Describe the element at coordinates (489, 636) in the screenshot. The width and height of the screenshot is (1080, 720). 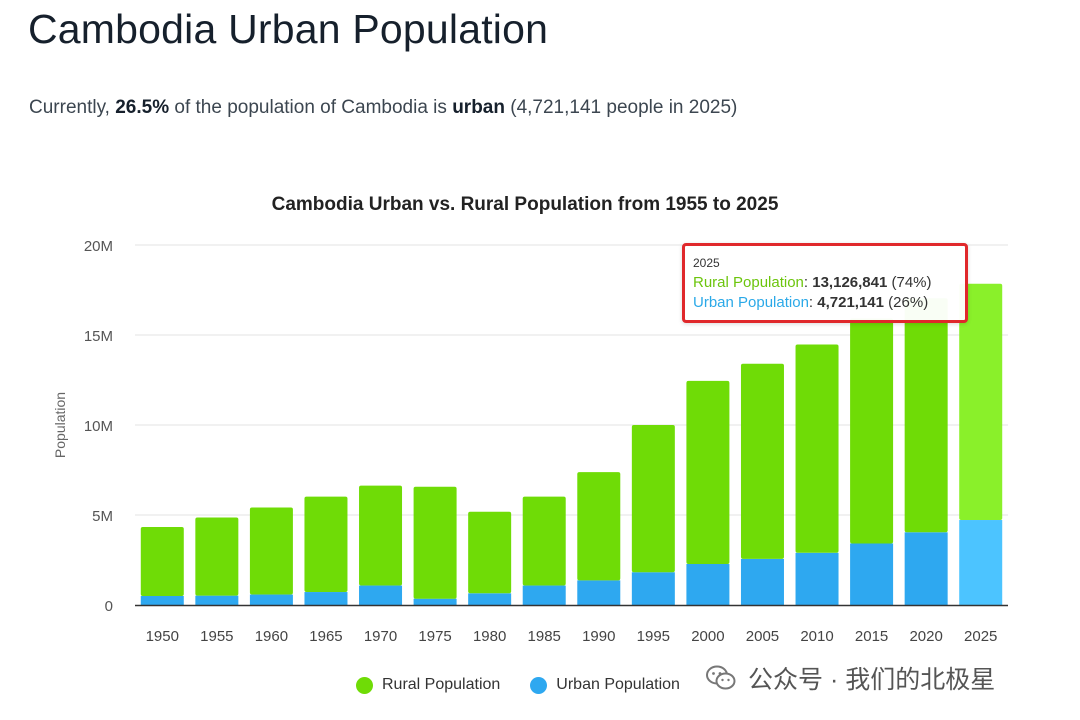
I see `x-tick-label: 1980` at that location.